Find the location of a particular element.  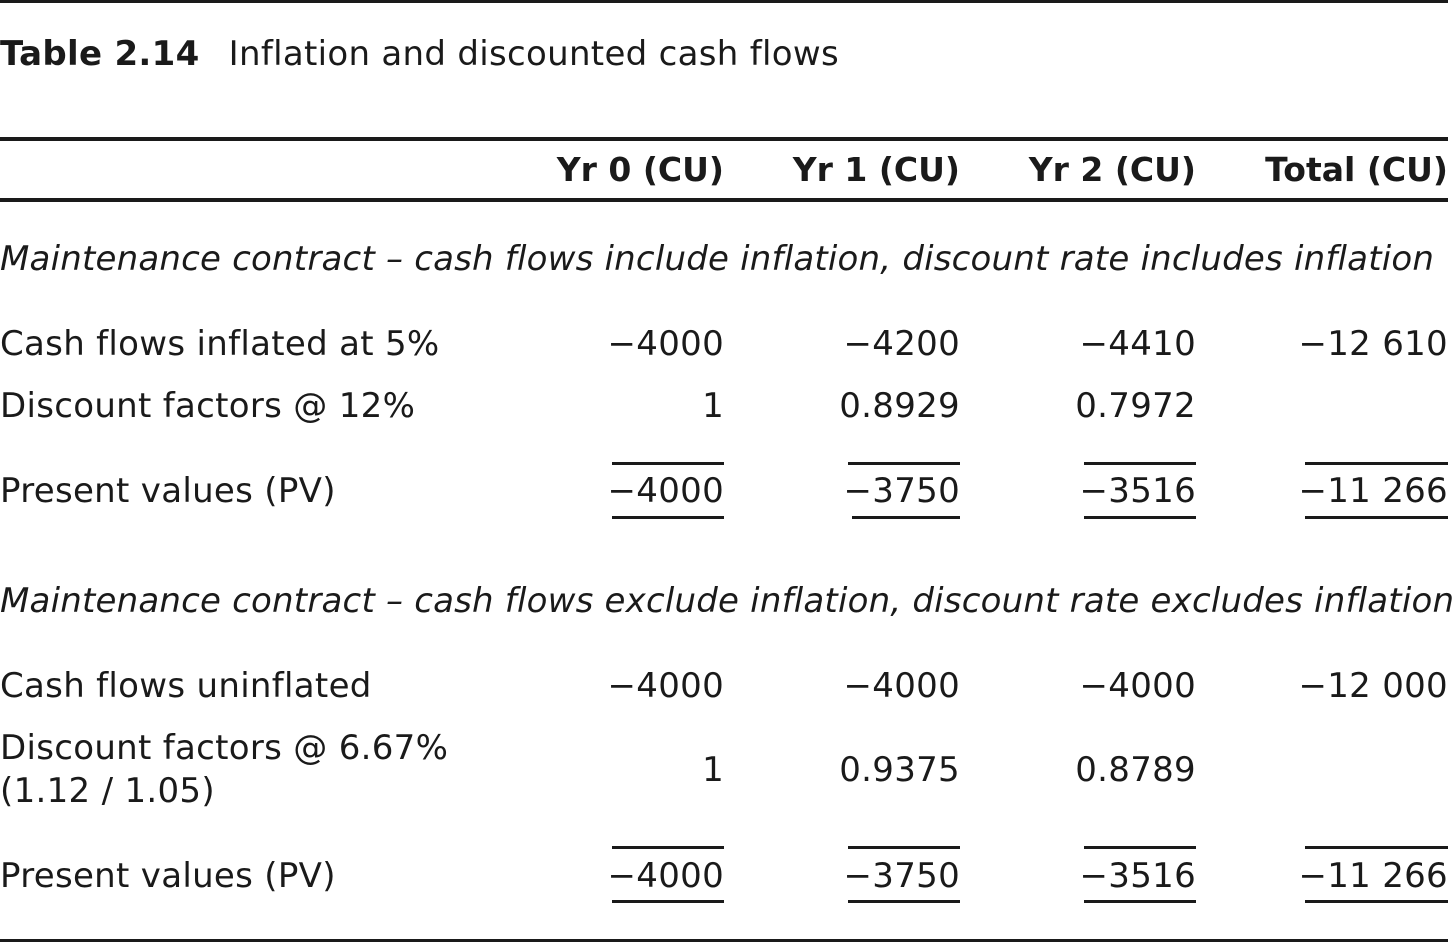

cell: 0.9375 is located at coordinates (899, 770).